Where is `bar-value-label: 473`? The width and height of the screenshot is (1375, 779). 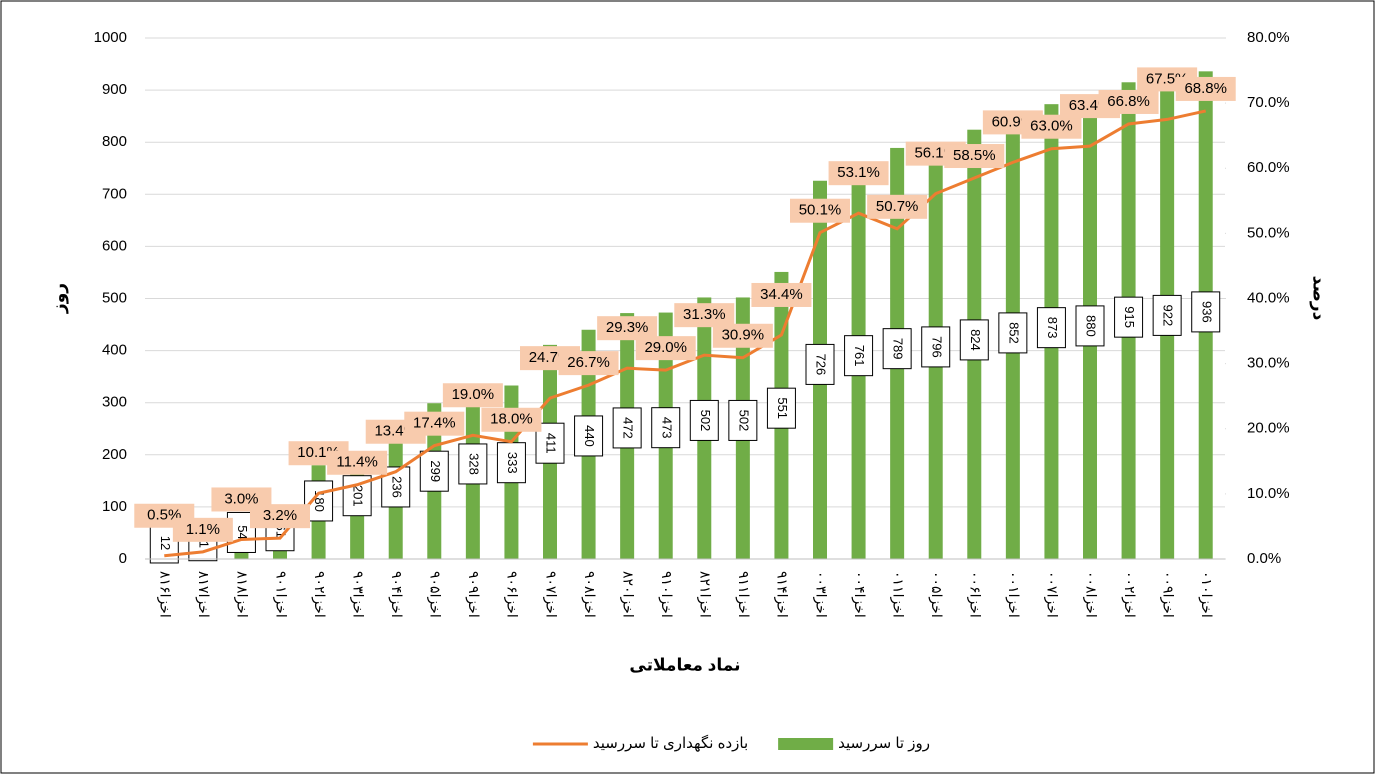
bar-value-label: 473 is located at coordinates (666, 428).